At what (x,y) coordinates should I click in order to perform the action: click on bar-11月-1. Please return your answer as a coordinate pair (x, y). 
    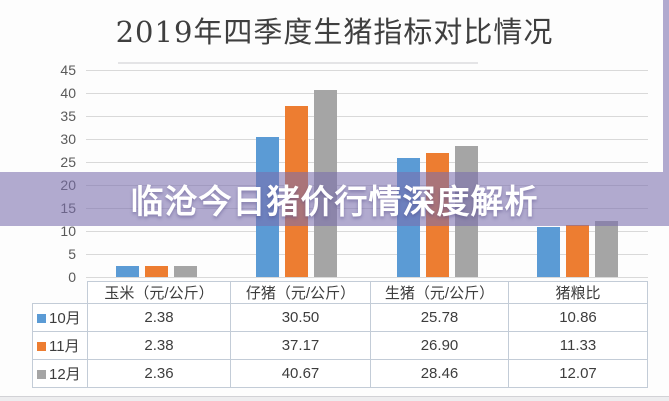
    Looking at the image, I should click on (156, 271).